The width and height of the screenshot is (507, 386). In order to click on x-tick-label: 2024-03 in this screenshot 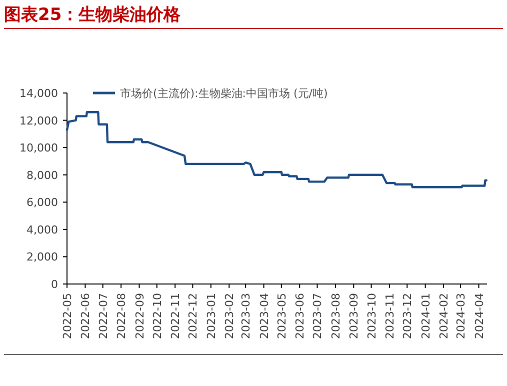, I will do `click(461, 316)`.